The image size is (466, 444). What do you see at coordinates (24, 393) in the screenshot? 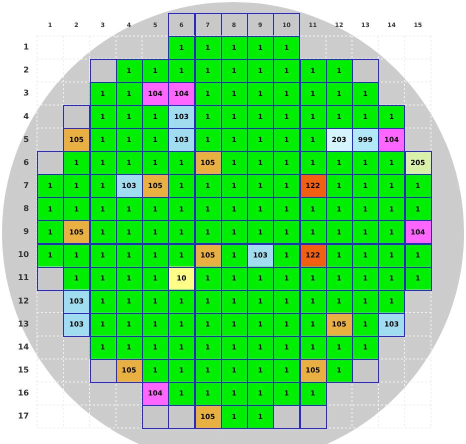
I see `y-tick-label: 16` at bounding box center [24, 393].